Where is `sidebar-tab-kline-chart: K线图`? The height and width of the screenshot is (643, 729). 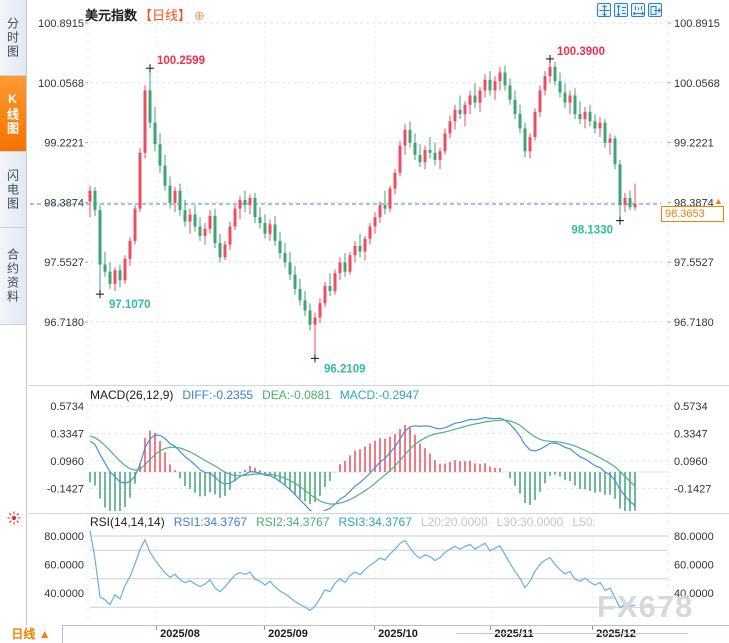 sidebar-tab-kline-chart: K线图 is located at coordinates (13, 114).